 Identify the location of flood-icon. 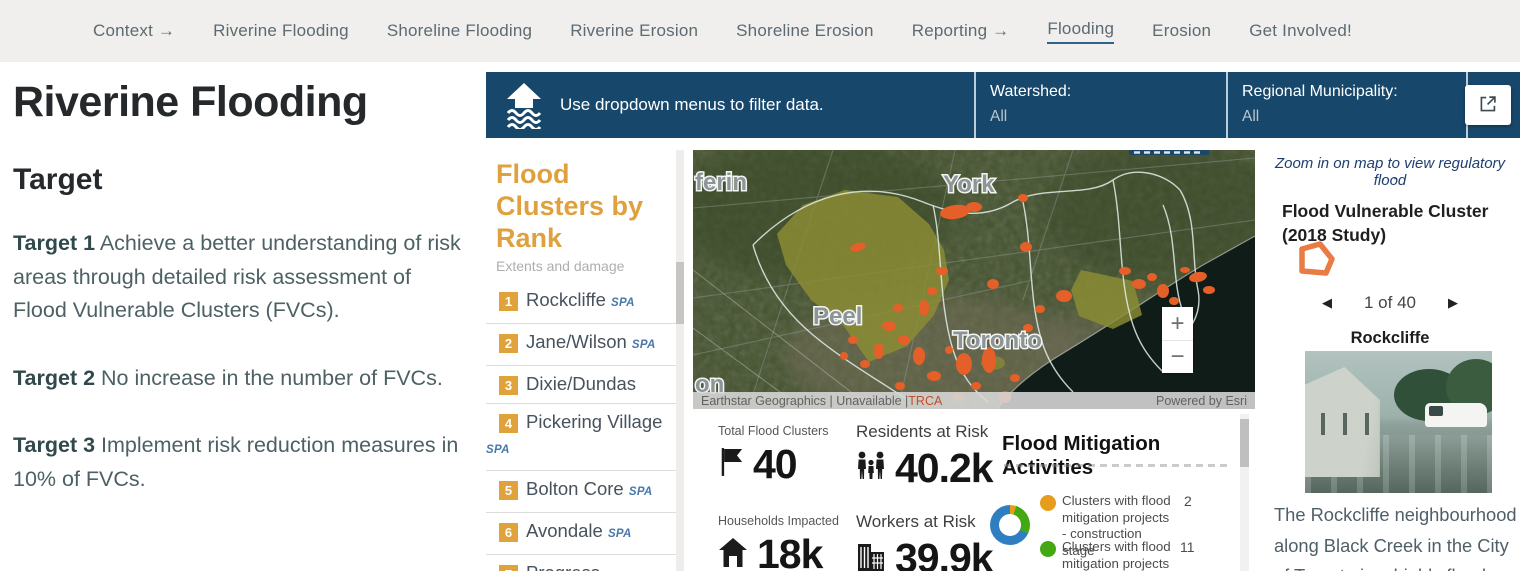
(524, 107).